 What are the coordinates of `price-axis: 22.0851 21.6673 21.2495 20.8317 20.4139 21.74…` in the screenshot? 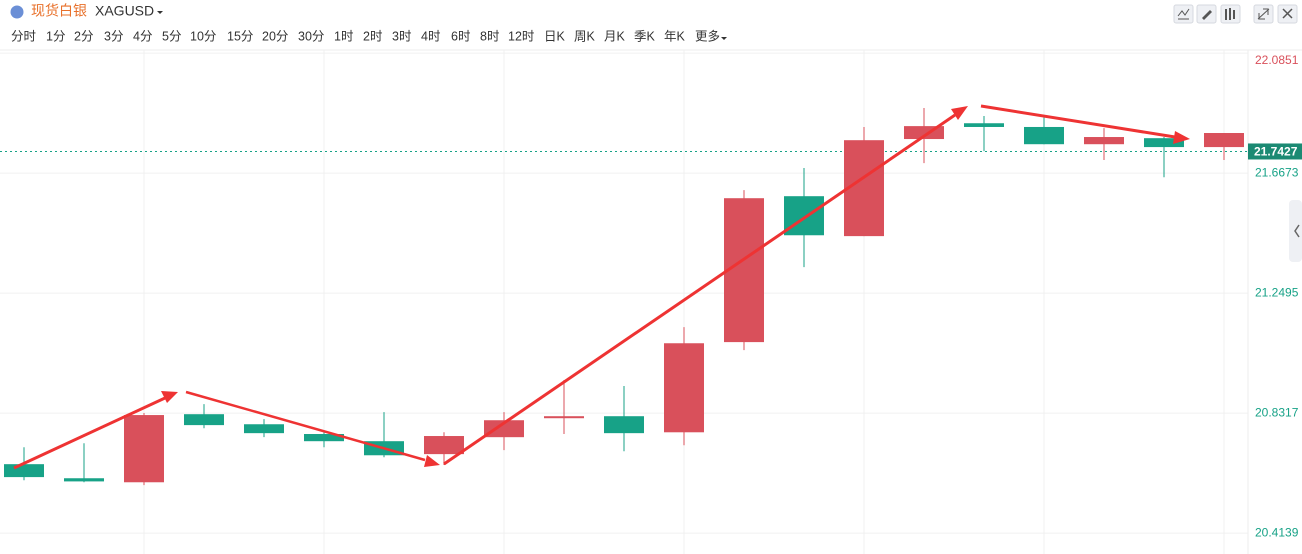 It's located at (1275, 296).